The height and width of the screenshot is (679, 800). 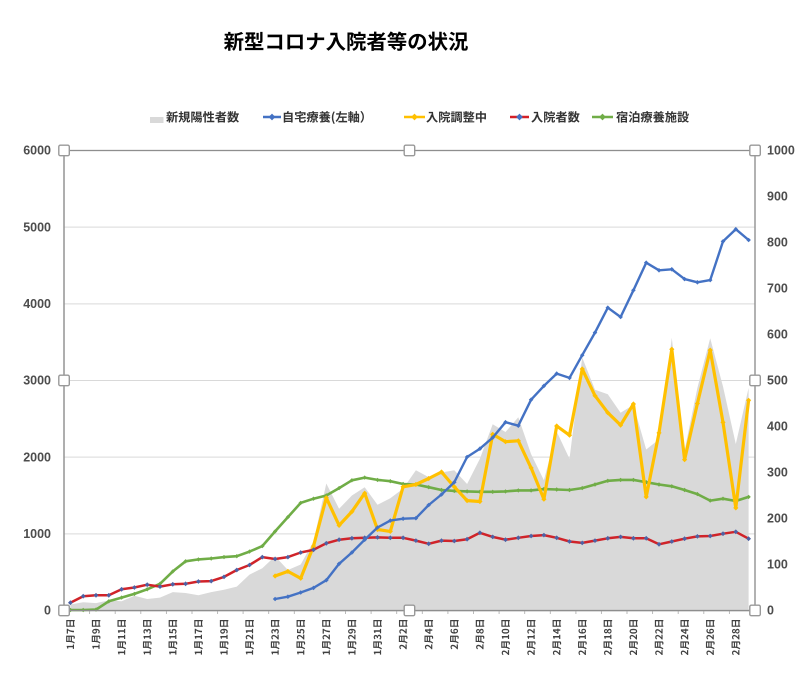 I want to click on svg-text: 3000, so click(x=37, y=381).